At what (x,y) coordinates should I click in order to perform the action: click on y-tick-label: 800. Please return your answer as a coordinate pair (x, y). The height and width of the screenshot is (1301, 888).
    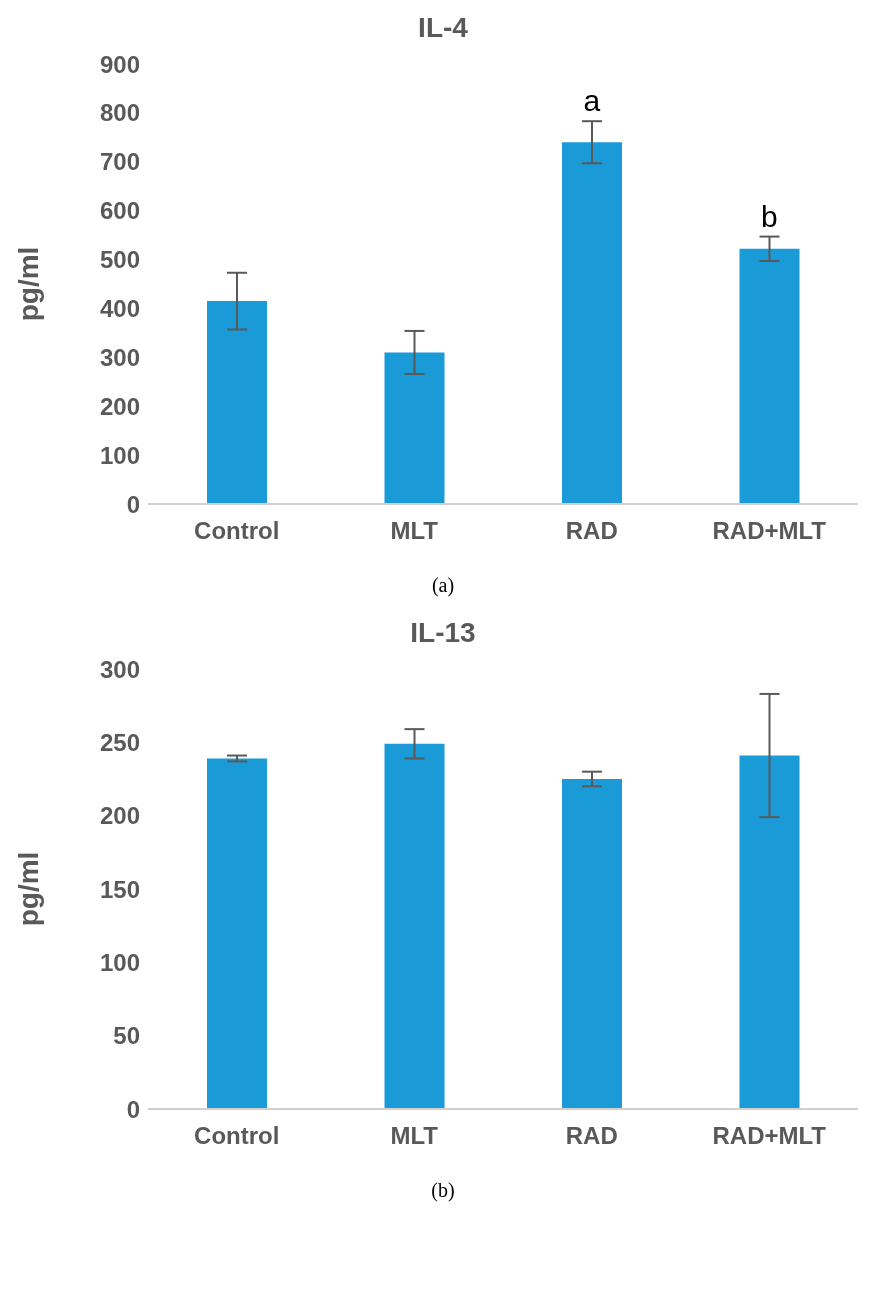
    Looking at the image, I should click on (119, 113).